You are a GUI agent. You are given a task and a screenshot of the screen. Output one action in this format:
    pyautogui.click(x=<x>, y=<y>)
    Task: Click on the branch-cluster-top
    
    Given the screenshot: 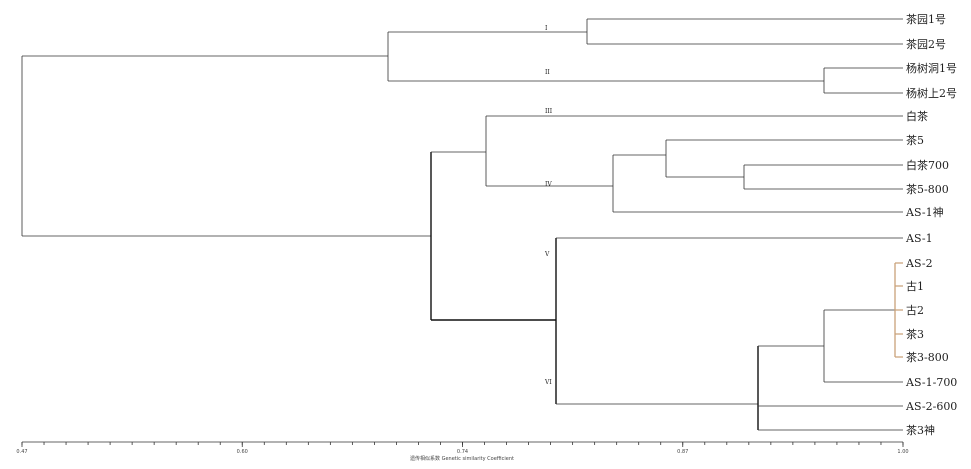 What is the action you would take?
    pyautogui.click(x=605, y=56)
    